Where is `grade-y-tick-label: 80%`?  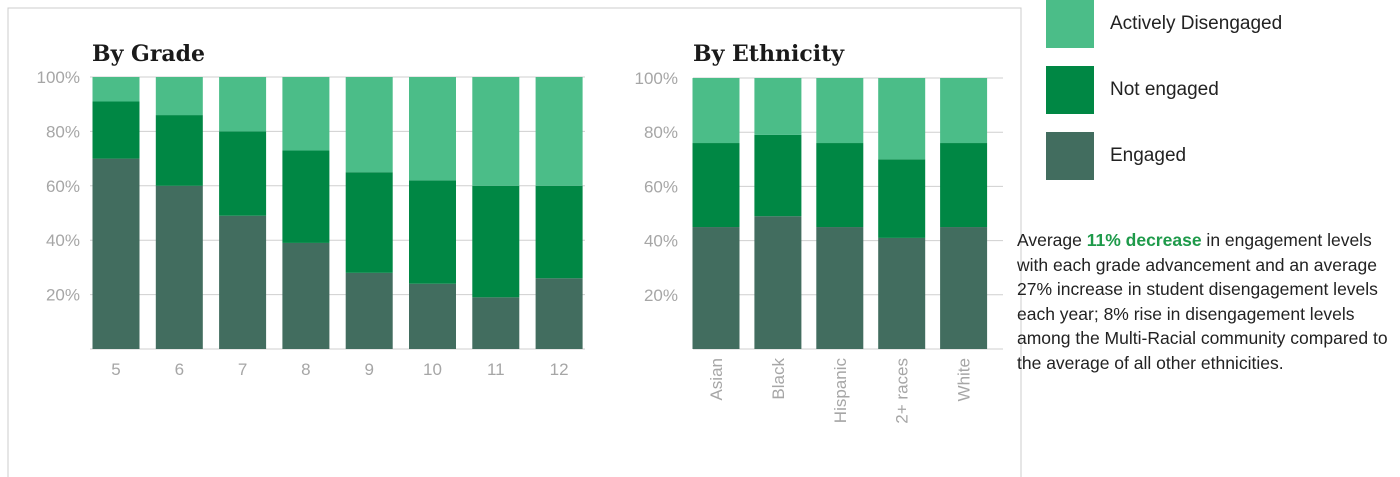
grade-y-tick-label: 80% is located at coordinates (63, 131).